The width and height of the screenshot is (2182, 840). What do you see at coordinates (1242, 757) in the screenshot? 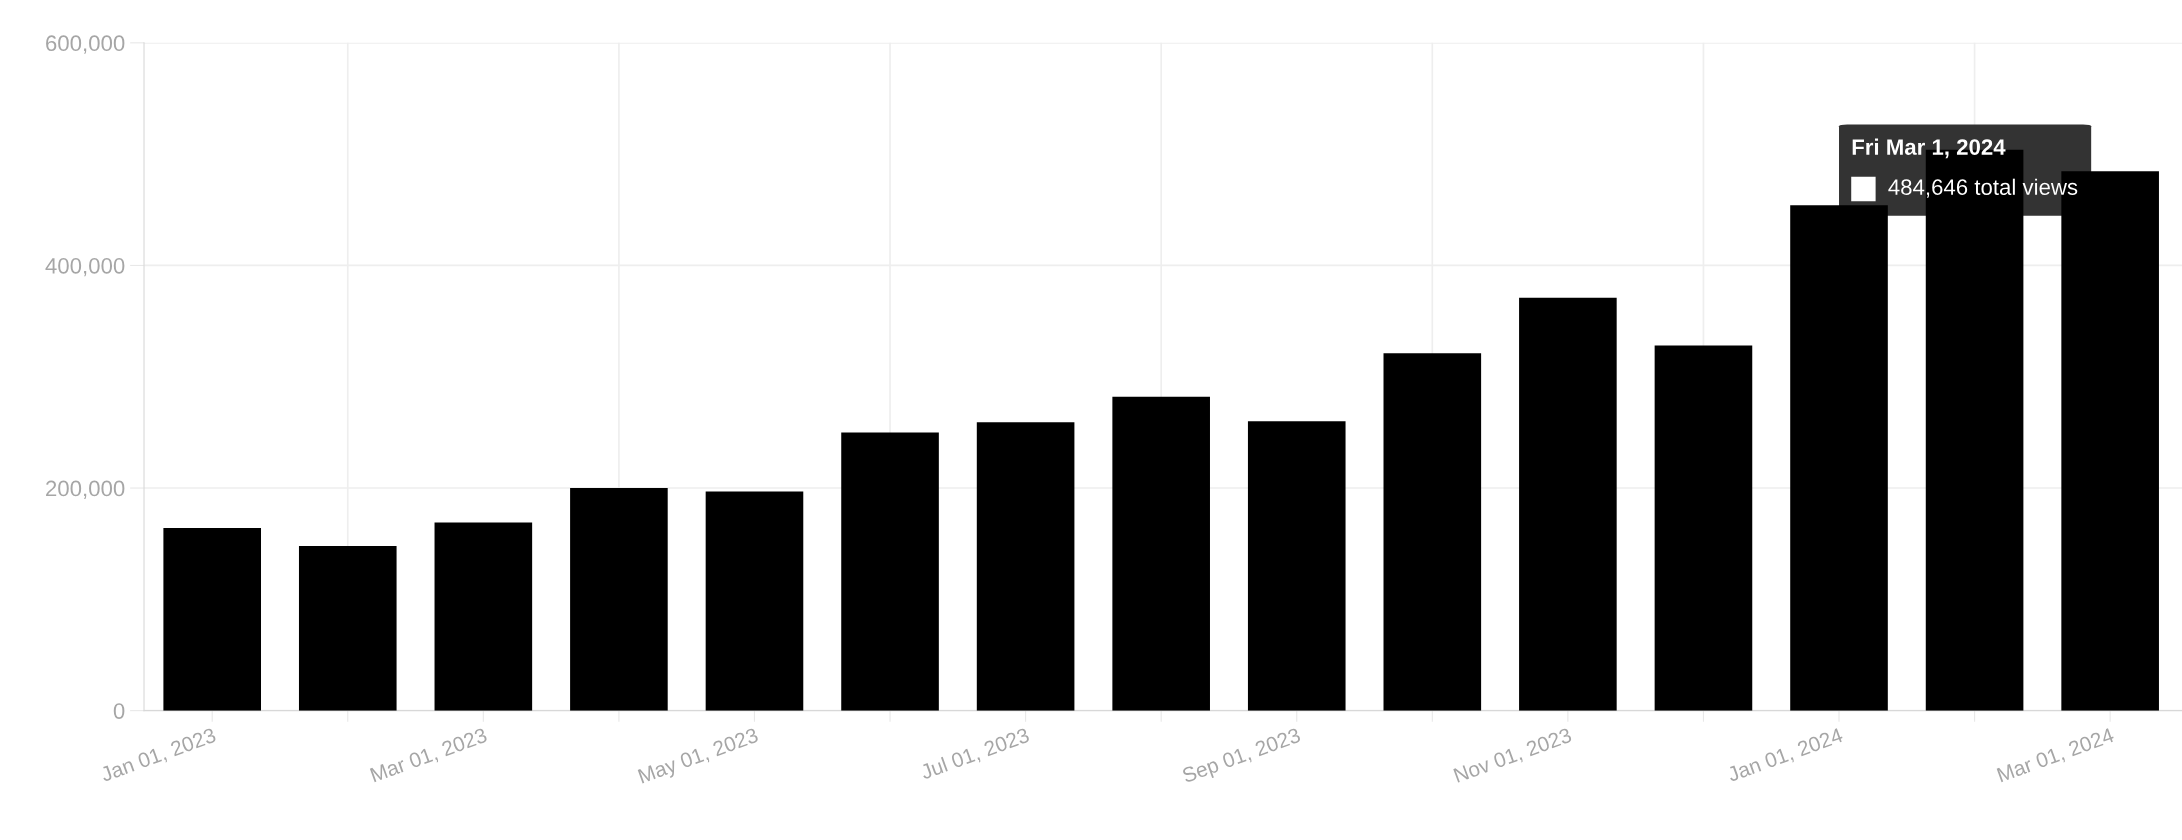
I see `x-tick-label: Sep 01, 2023` at bounding box center [1242, 757].